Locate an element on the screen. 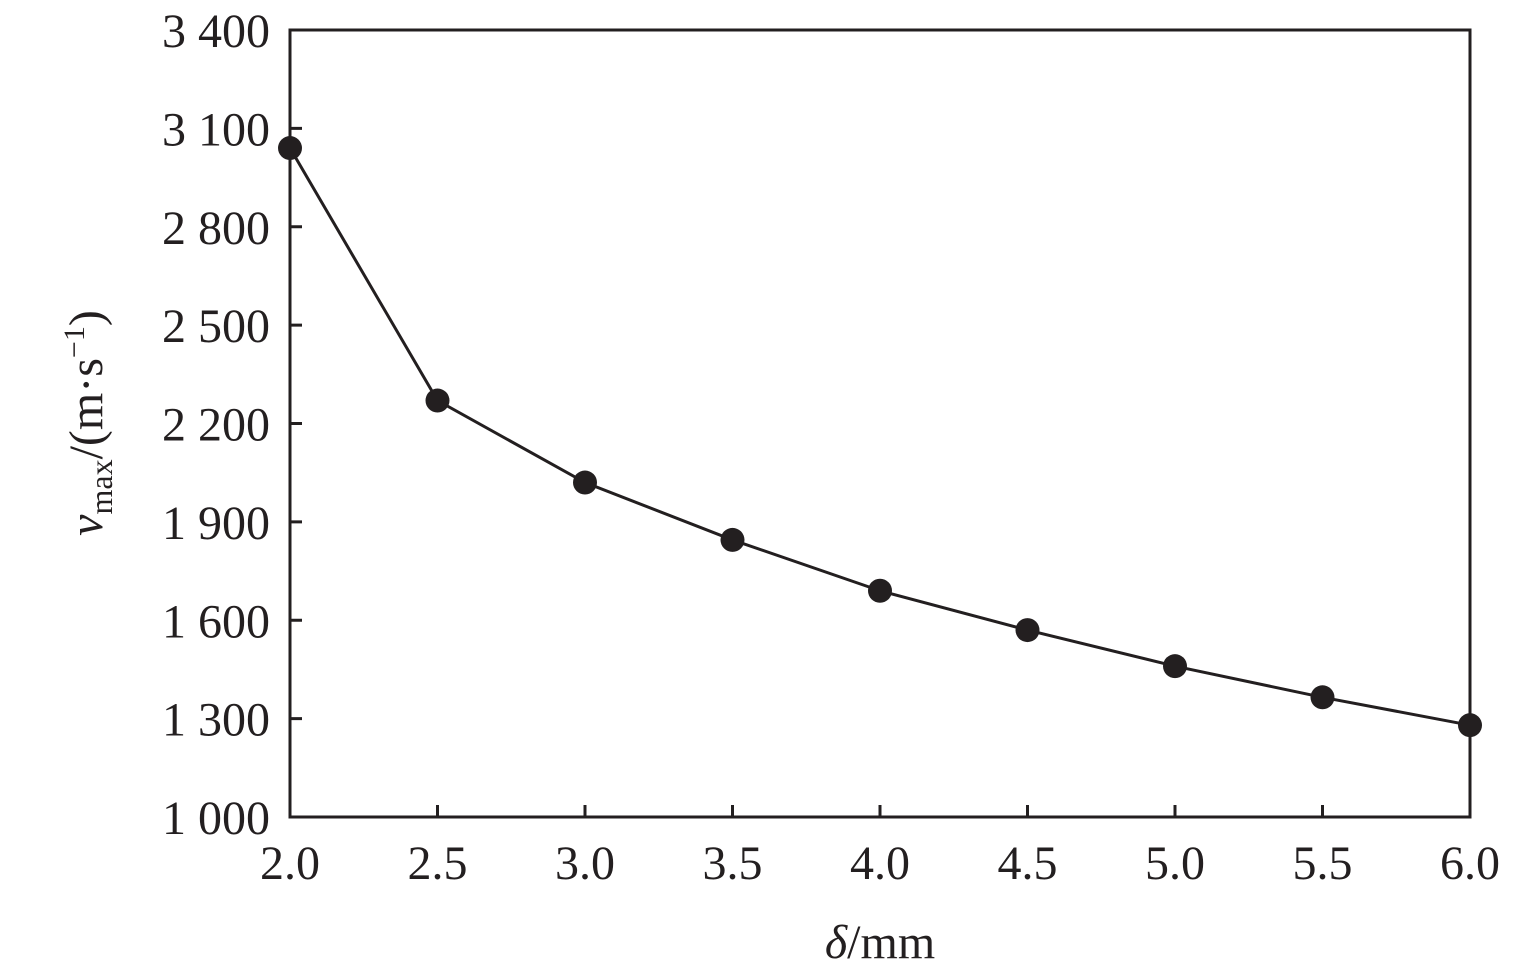 The width and height of the screenshot is (1535, 974). y-axis-title: vmax/(m·s−1) is located at coordinates (88, 423).